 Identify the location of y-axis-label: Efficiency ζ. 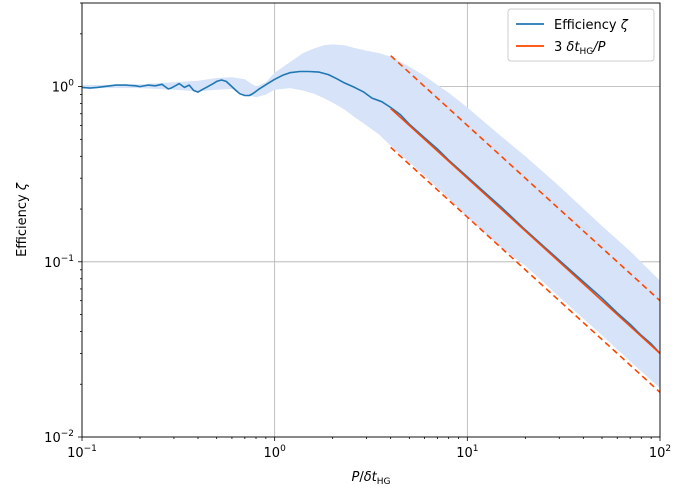
(22, 219).